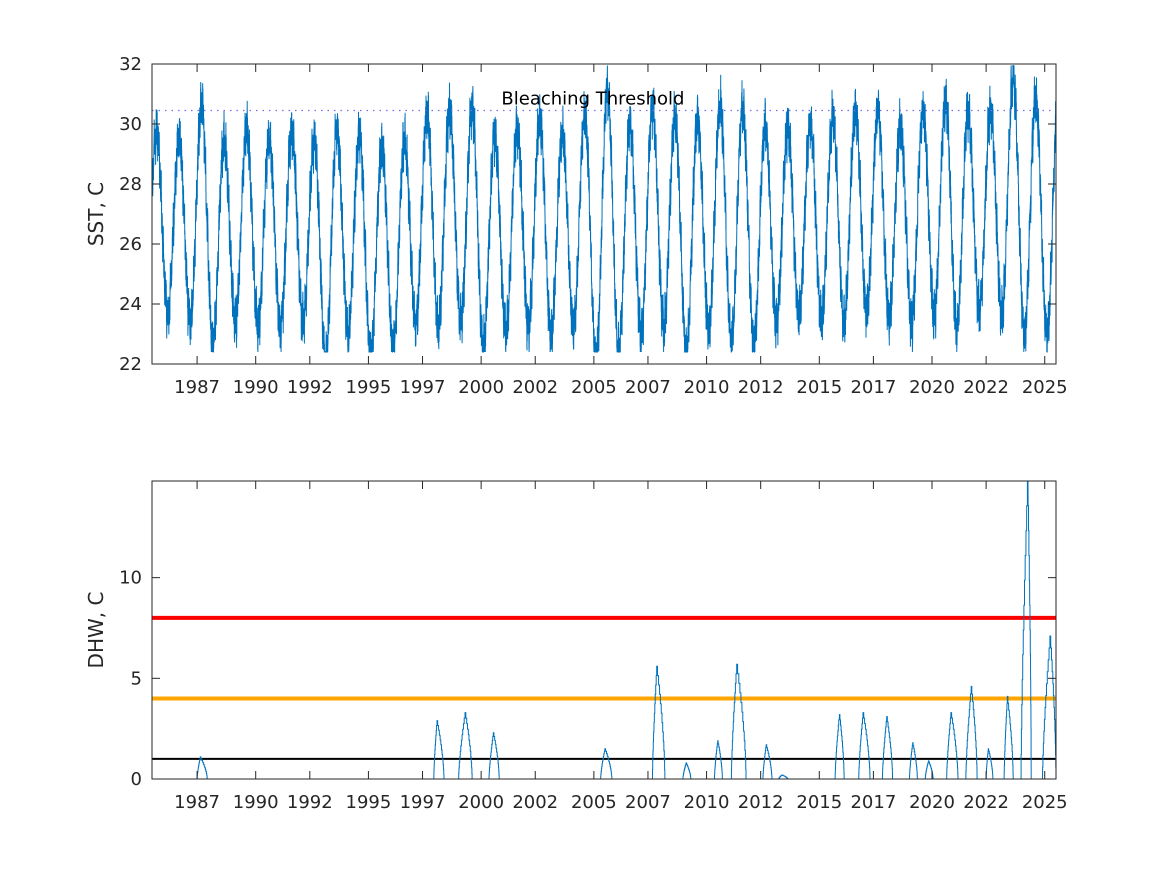  I want to click on dhw-reference-lines, so click(604, 687).